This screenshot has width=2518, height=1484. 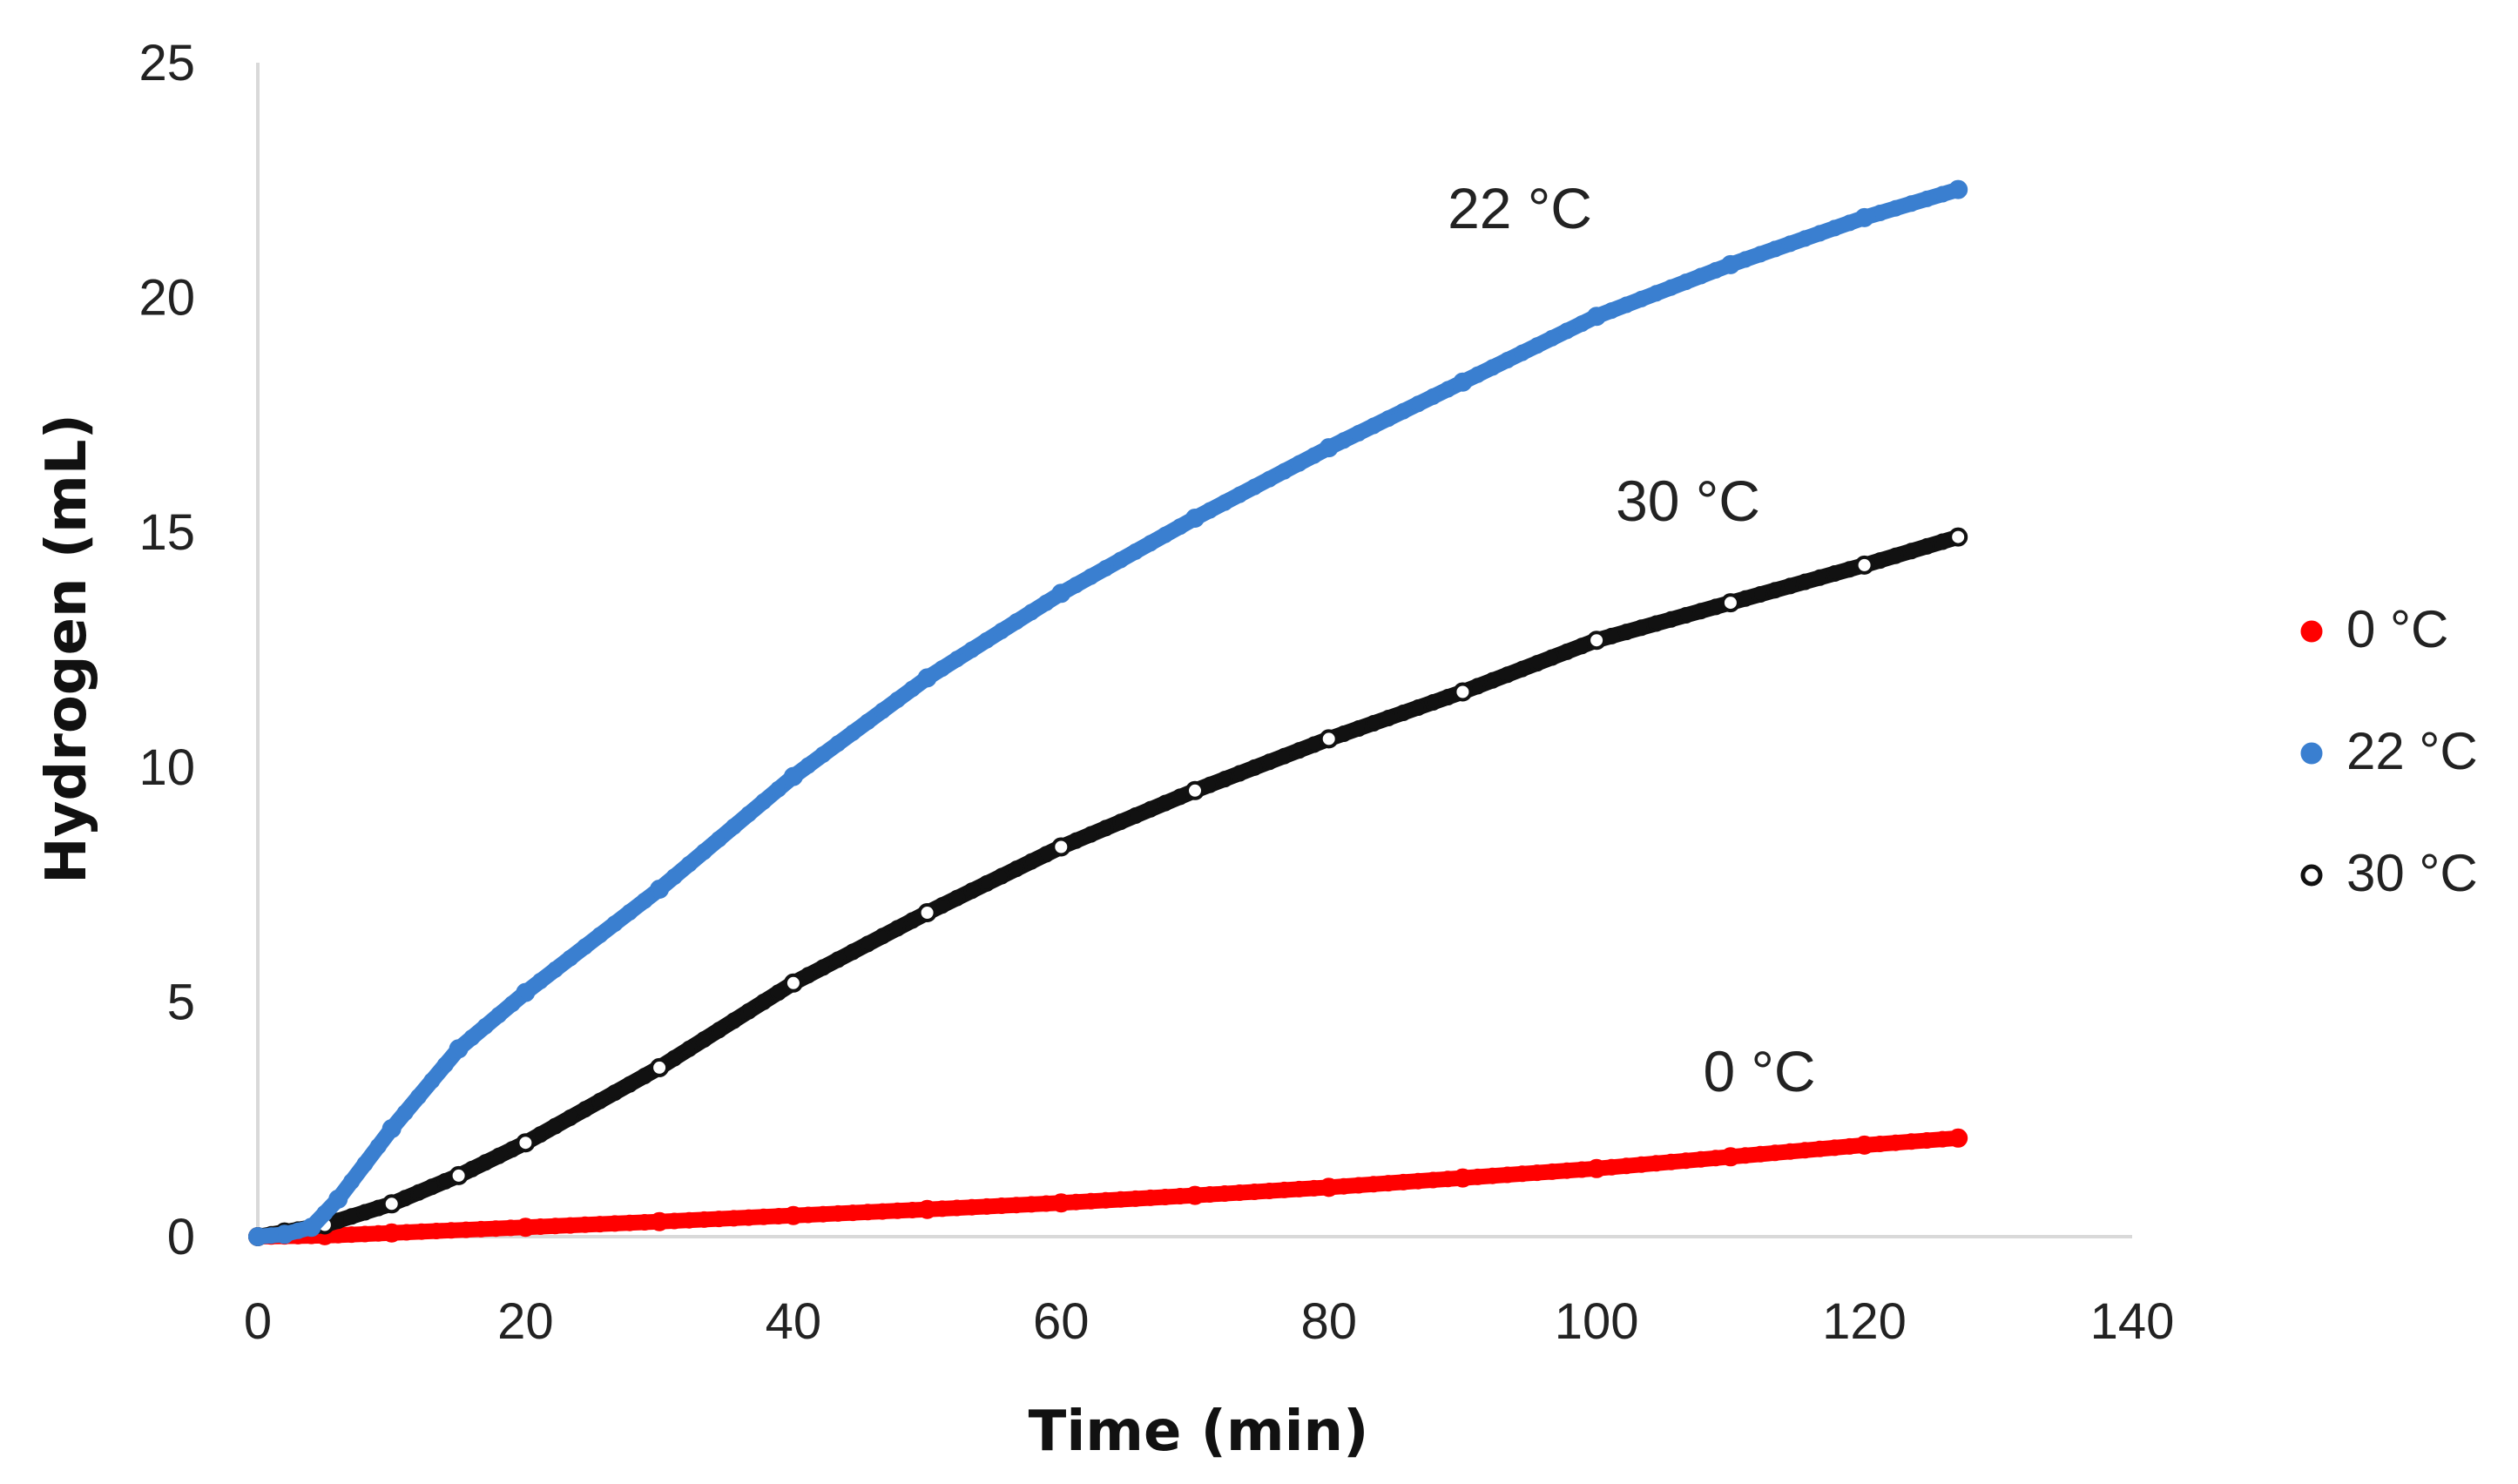 What do you see at coordinates (2389, 873) in the screenshot?
I see `legend-item: 30 °C` at bounding box center [2389, 873].